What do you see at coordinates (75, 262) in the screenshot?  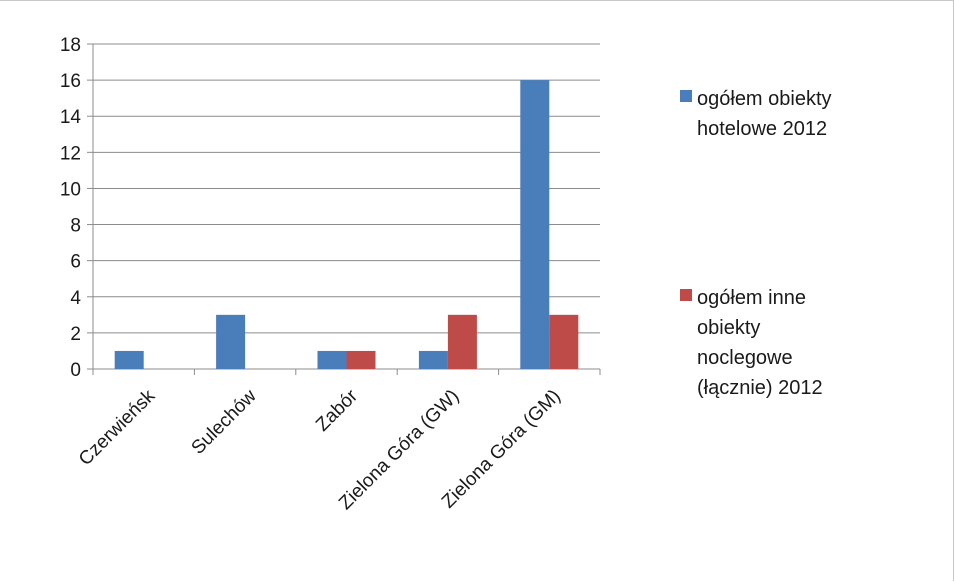 I see `y-tick-label: 6` at bounding box center [75, 262].